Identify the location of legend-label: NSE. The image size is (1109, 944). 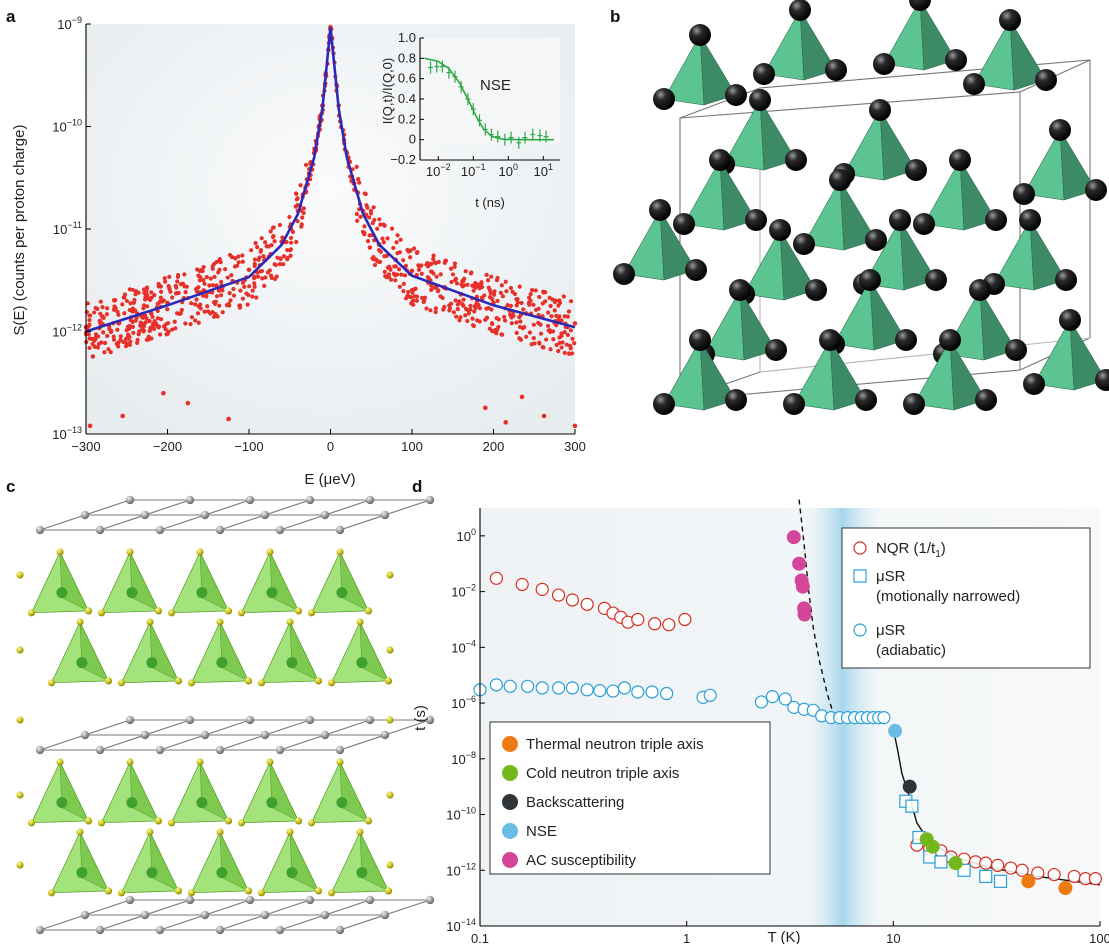
(541, 831).